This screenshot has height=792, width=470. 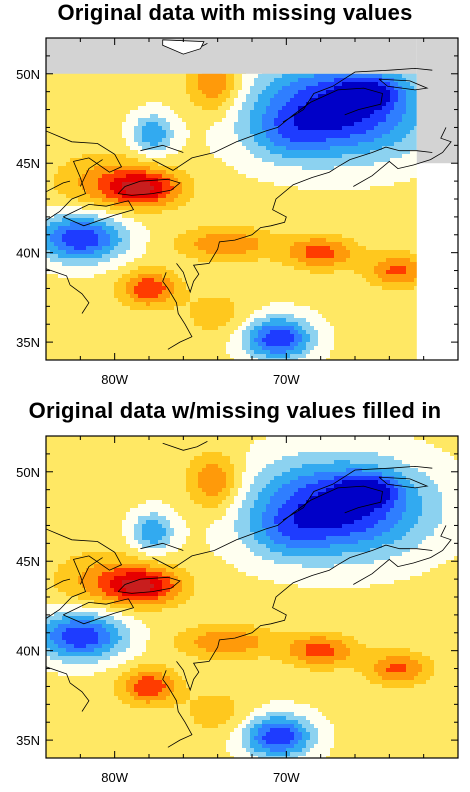 What do you see at coordinates (235, 410) in the screenshot?
I see `bottom-panel-title: Original data w/missing values filled in` at bounding box center [235, 410].